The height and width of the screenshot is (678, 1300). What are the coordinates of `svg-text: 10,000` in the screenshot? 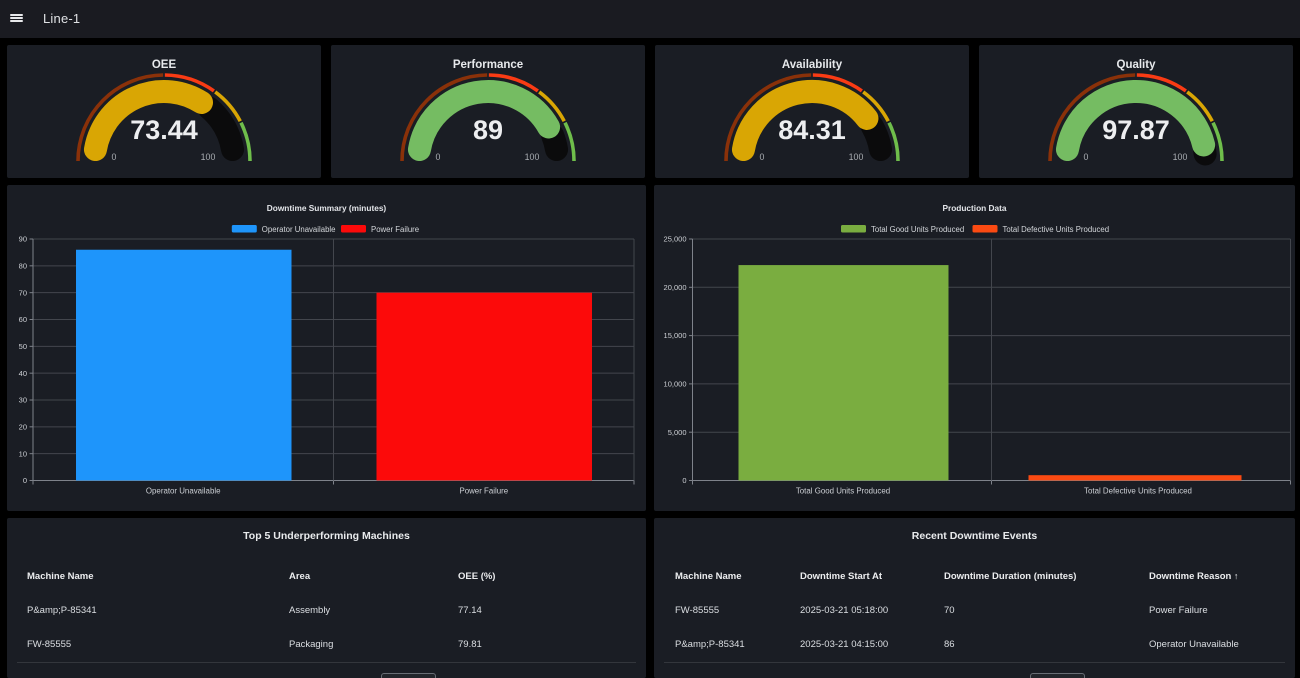 It's located at (675, 384).